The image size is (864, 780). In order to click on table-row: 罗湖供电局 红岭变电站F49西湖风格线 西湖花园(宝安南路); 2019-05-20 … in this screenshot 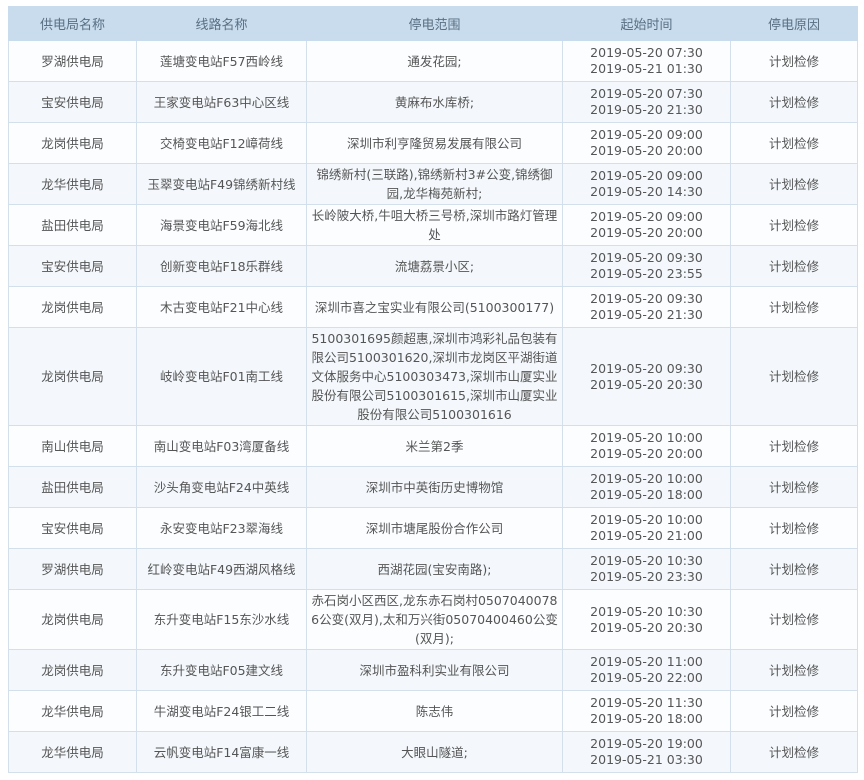, I will do `click(433, 569)`.